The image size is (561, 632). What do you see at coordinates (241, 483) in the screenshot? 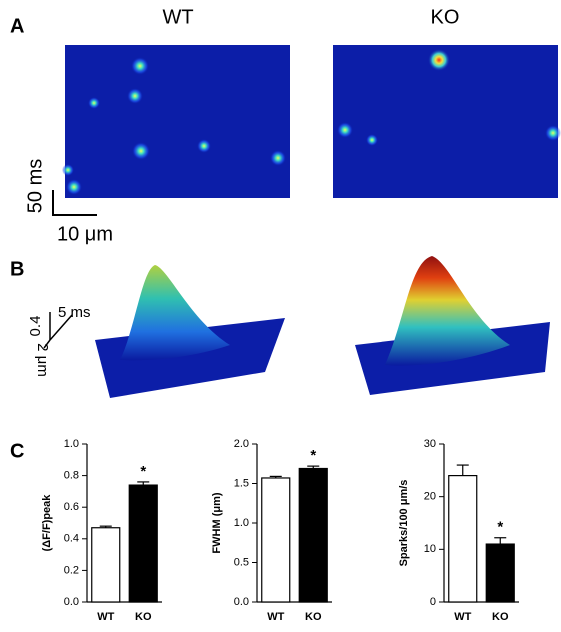
I see `y-tick-label: 1.5` at bounding box center [241, 483].